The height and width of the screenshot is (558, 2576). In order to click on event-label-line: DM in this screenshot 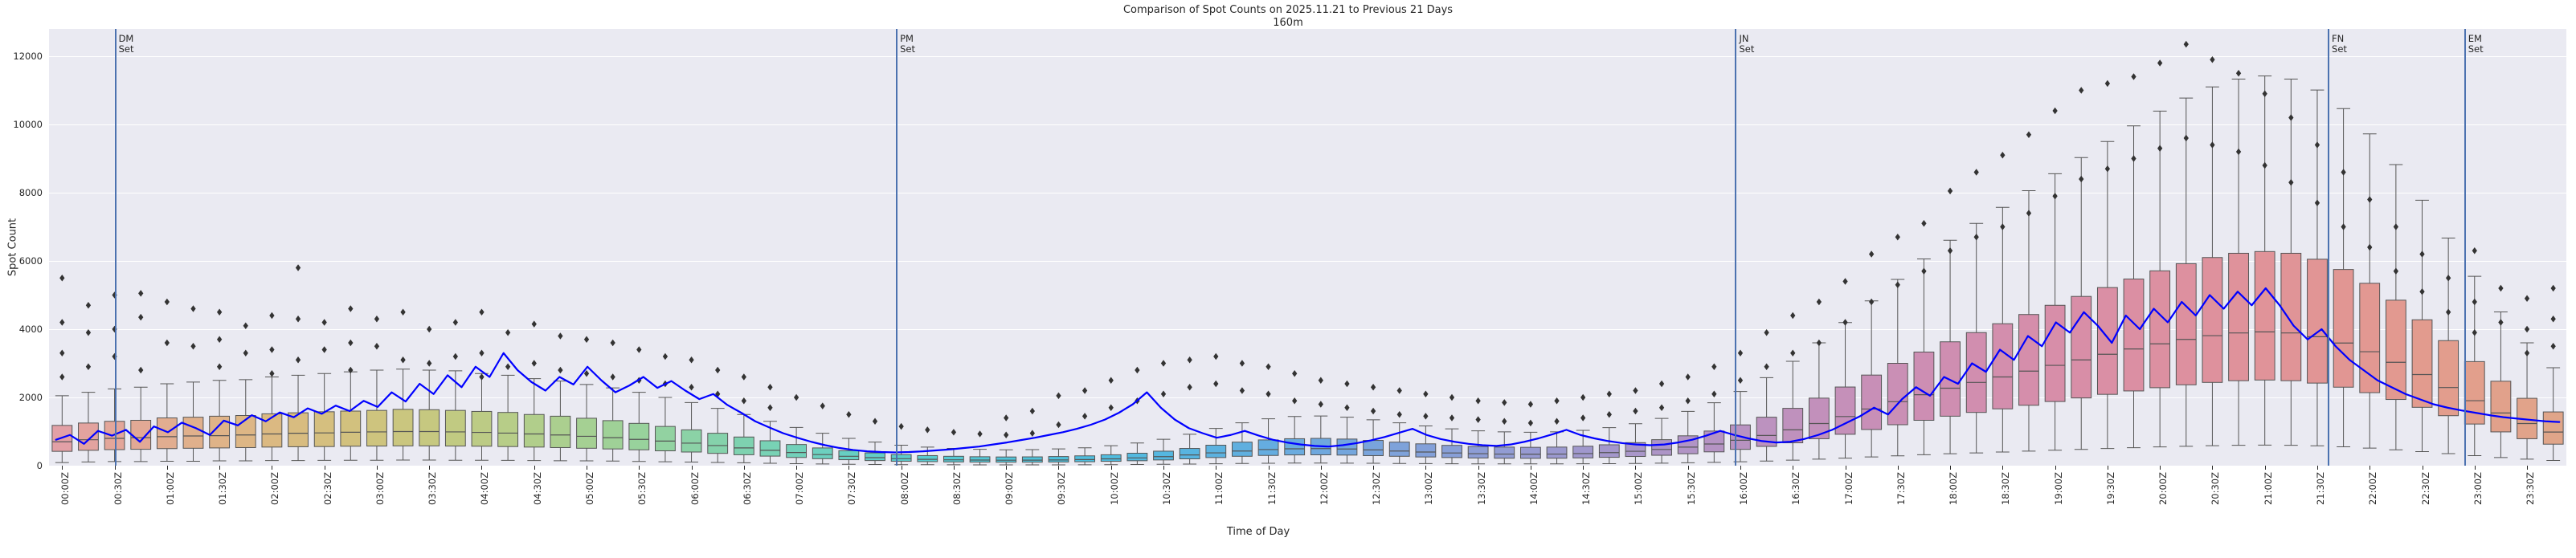, I will do `click(126, 38)`.